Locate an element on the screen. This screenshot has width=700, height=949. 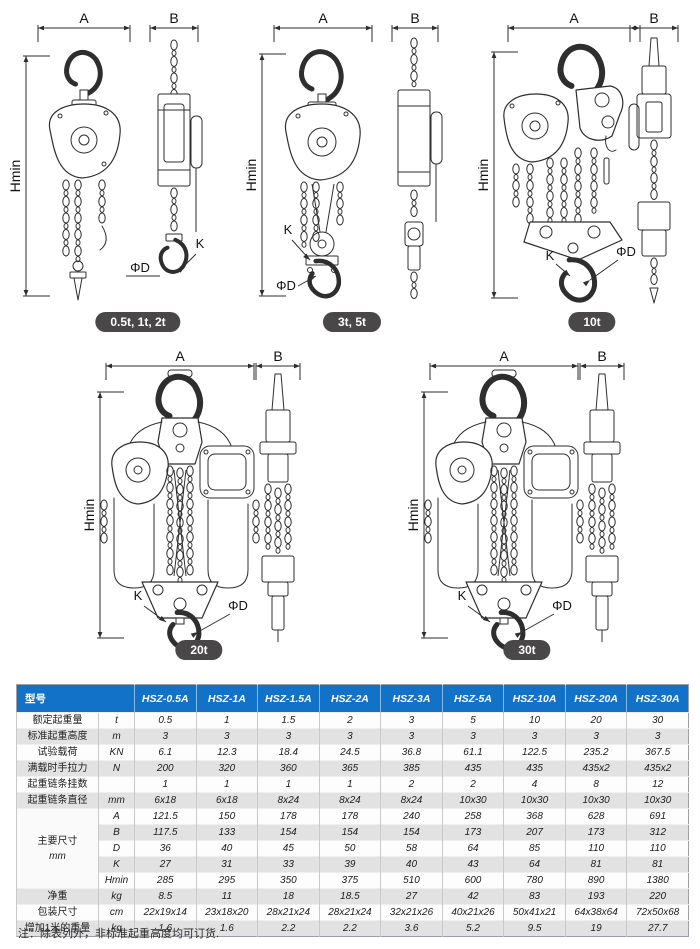
row-label: 标准起重高度 is located at coordinates (57, 736).